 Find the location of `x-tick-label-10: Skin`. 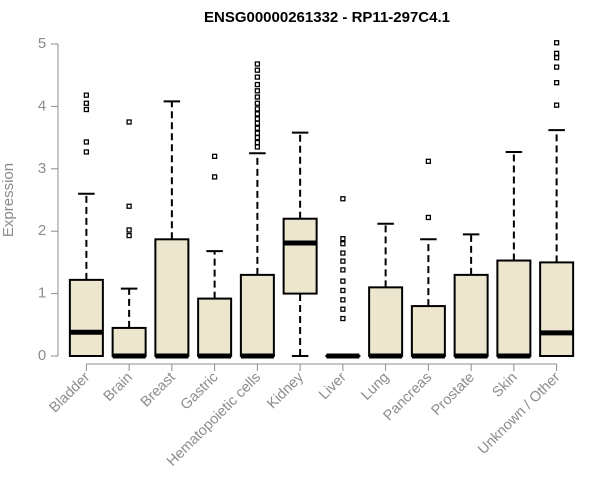

x-tick-label-10: Skin is located at coordinates (504, 385).